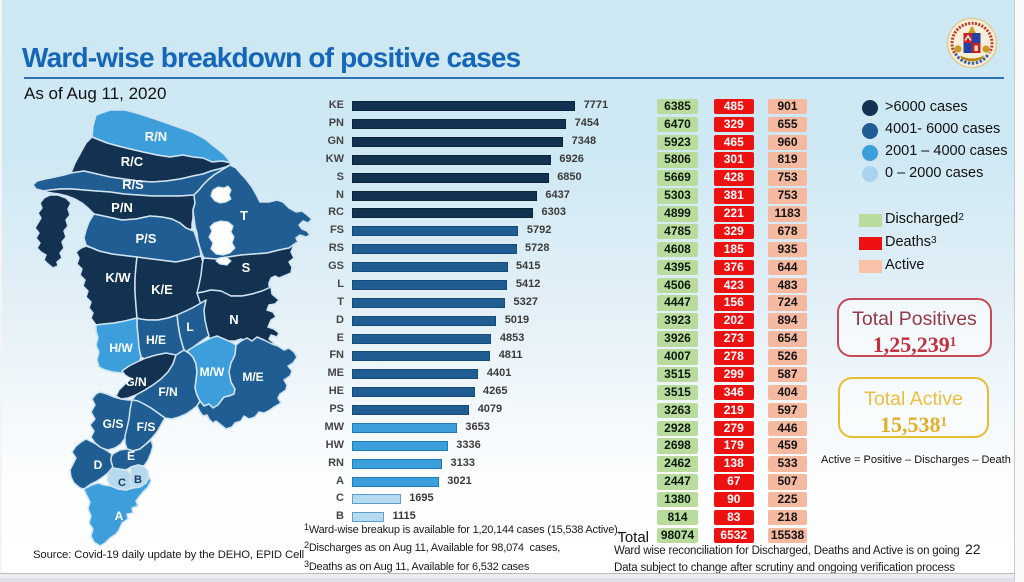  What do you see at coordinates (131, 456) in the screenshot?
I see `svg-text: E` at bounding box center [131, 456].